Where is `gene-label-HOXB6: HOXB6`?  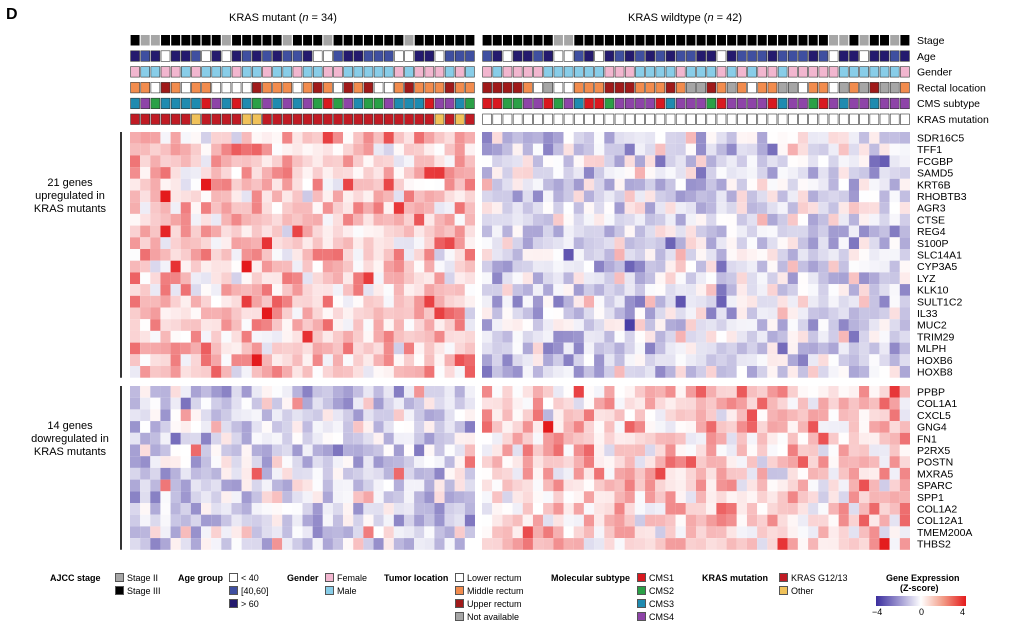 gene-label-HOXB6: HOXB6 is located at coordinates (935, 361).